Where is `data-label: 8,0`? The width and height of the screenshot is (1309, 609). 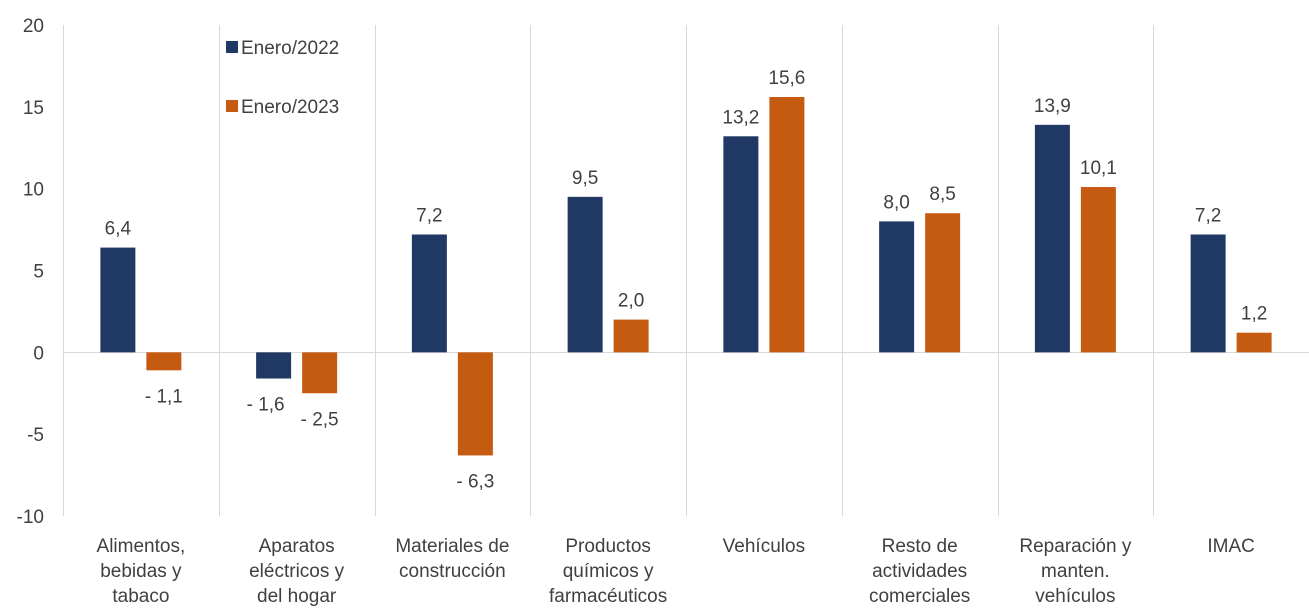
data-label: 8,0 is located at coordinates (896, 202).